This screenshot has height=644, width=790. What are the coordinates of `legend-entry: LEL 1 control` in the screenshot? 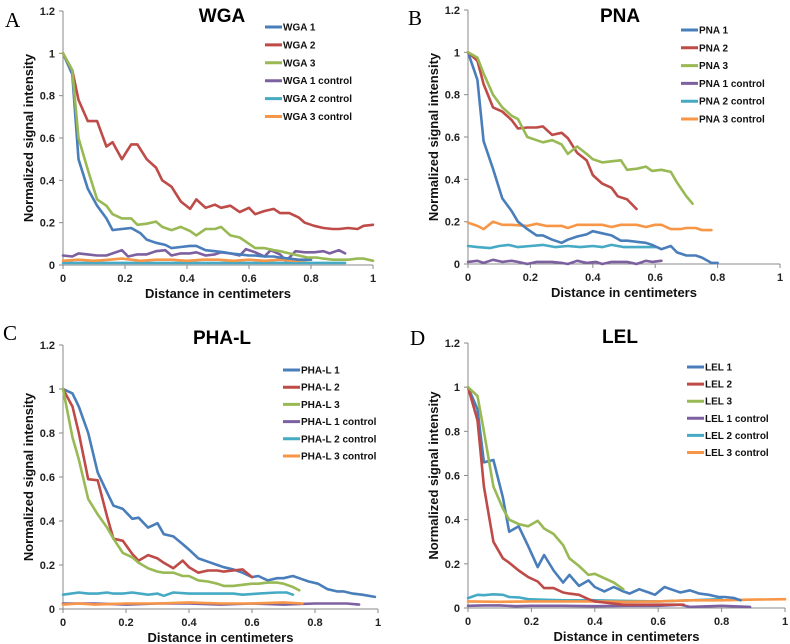 It's located at (737, 419).